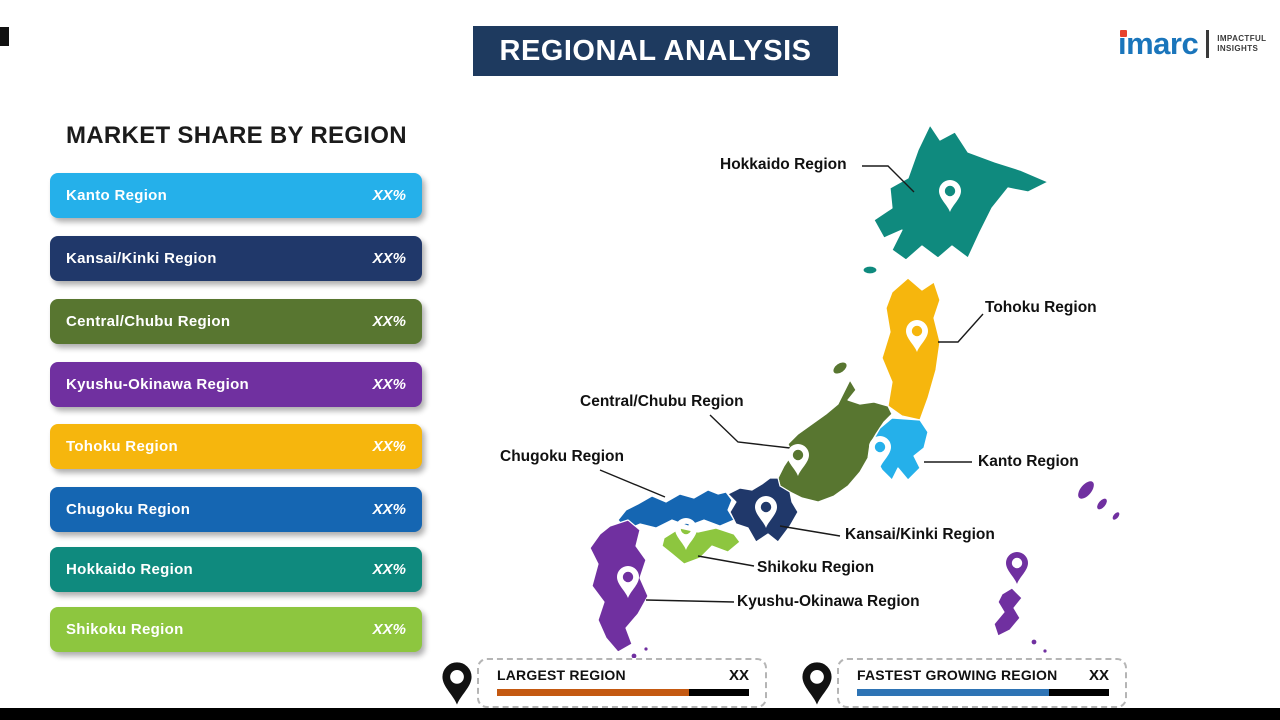  I want to click on region-kyushu, so click(619, 586).